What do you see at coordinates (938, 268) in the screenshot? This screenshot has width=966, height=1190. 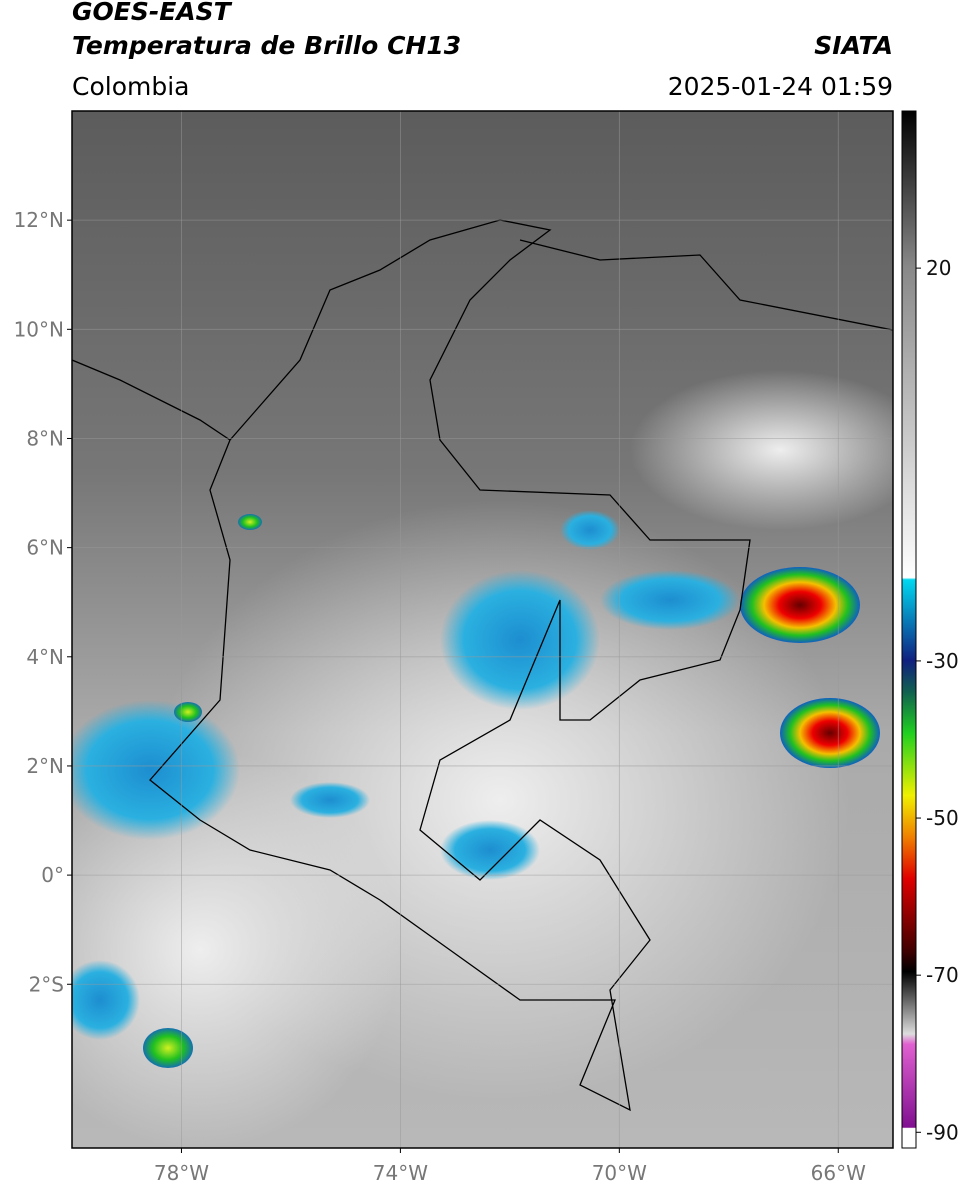 I see `colorbar-tick-label: 20` at bounding box center [938, 268].